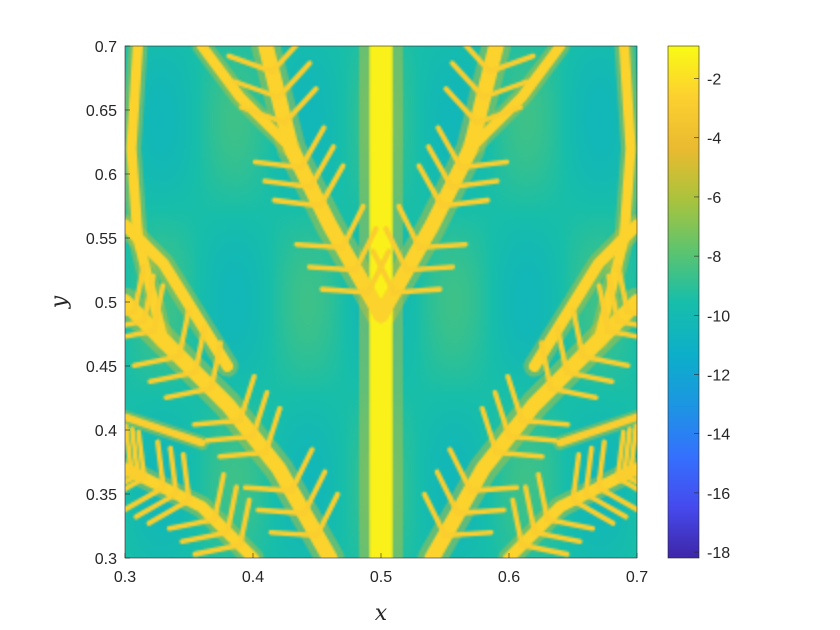 The image size is (840, 630). Describe the element at coordinates (714, 257) in the screenshot. I see `colorbar-tick-label: -8` at that location.